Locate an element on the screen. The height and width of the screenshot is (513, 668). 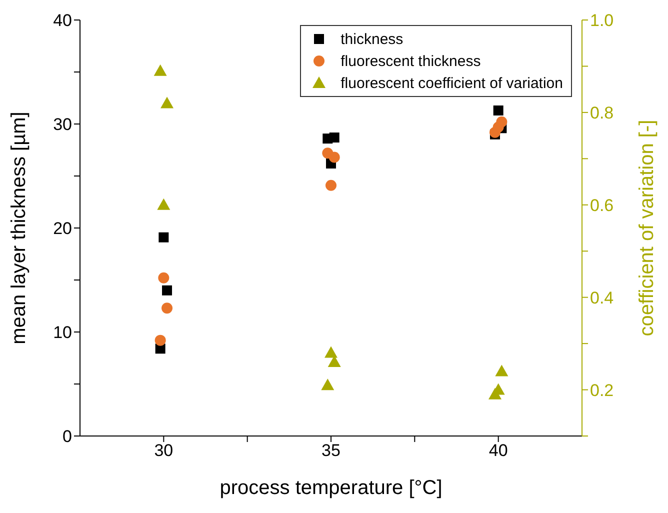
legend-label: thickness is located at coordinates (372, 39).